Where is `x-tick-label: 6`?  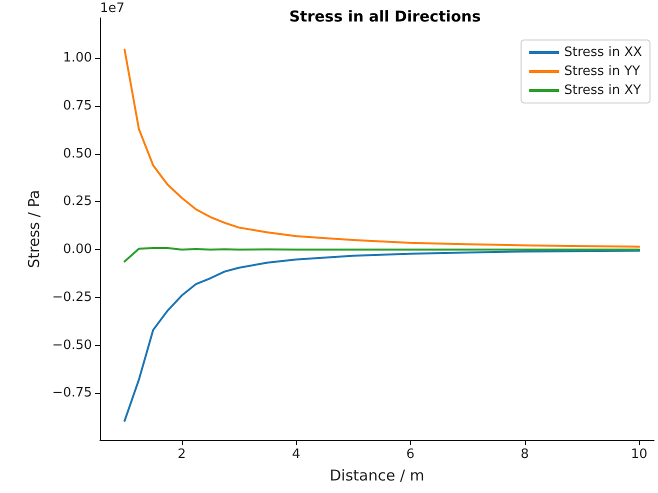
x-tick-label: 6 is located at coordinates (410, 454).